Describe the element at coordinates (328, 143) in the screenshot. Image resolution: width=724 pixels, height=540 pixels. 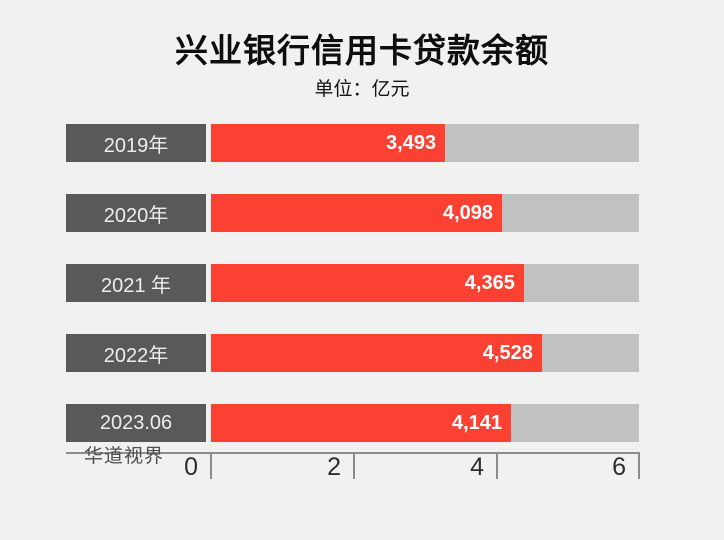
I see `bar-fill: 3,493` at that location.